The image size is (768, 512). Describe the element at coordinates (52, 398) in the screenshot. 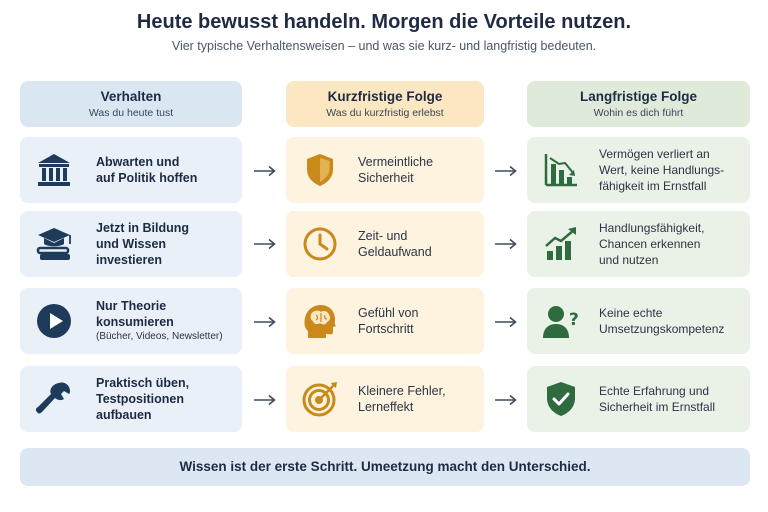

I see `wrench-icon` at that location.